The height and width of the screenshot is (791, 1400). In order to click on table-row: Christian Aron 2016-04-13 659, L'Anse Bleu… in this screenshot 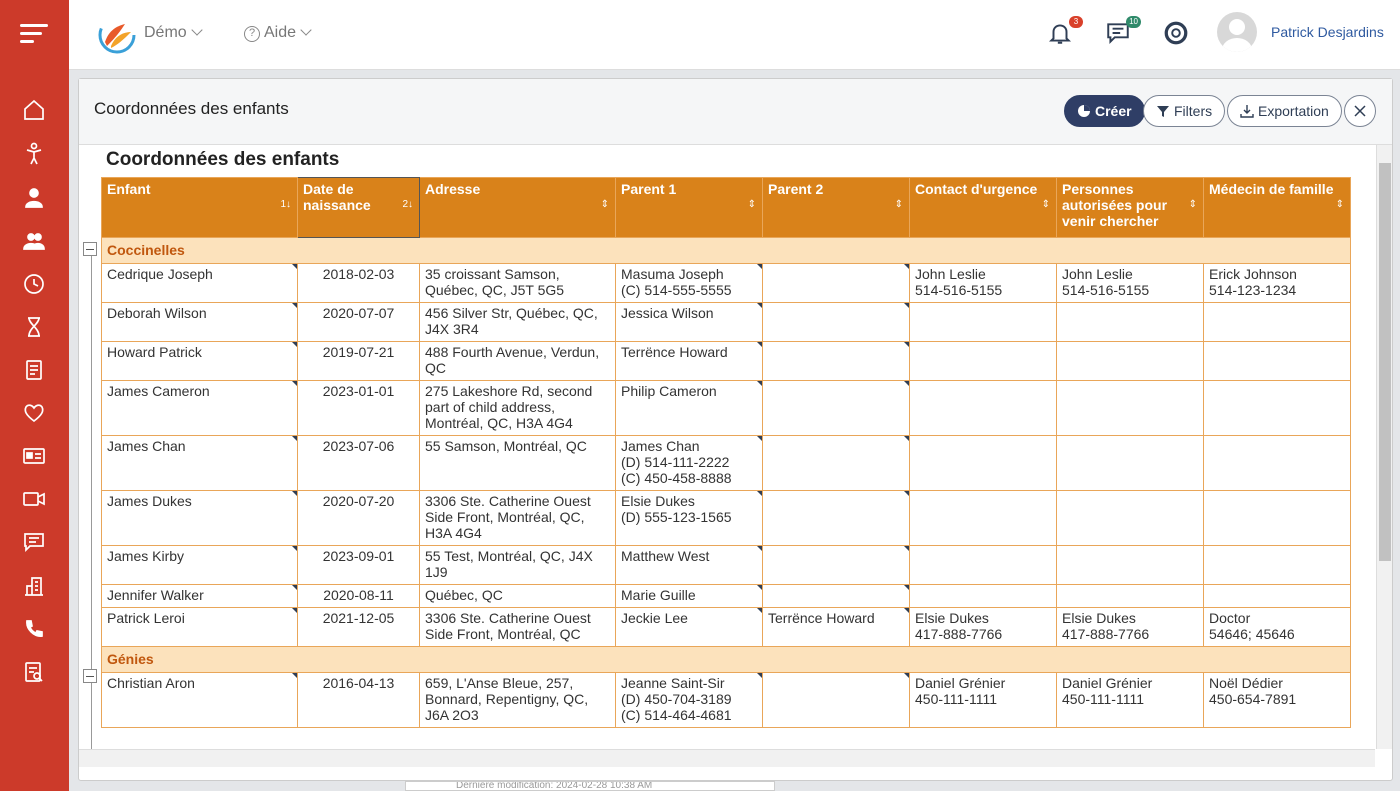, I will do `click(726, 700)`.